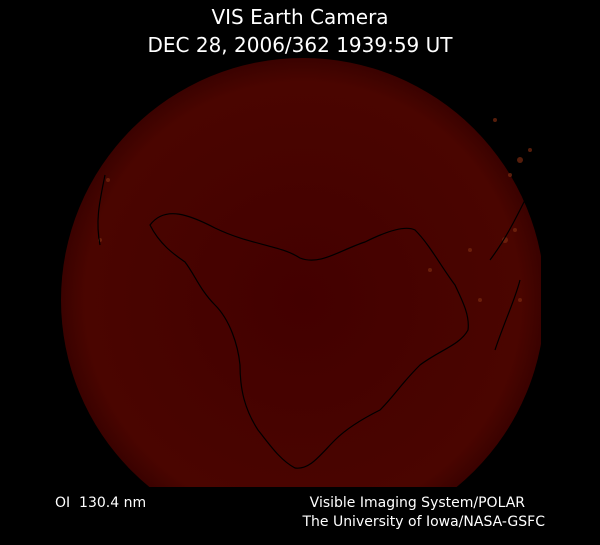  Describe the element at coordinates (423, 522) in the screenshot. I see `credit-line: The University of Iowa/NASA-GSFC` at that location.